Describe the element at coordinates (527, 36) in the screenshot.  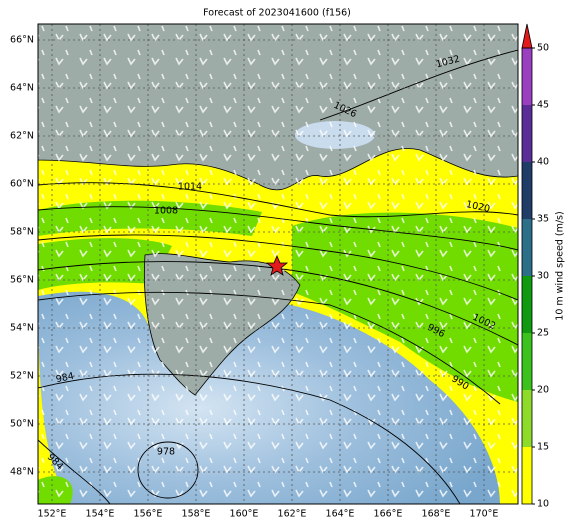
I see `colorbar-extend` at that location.